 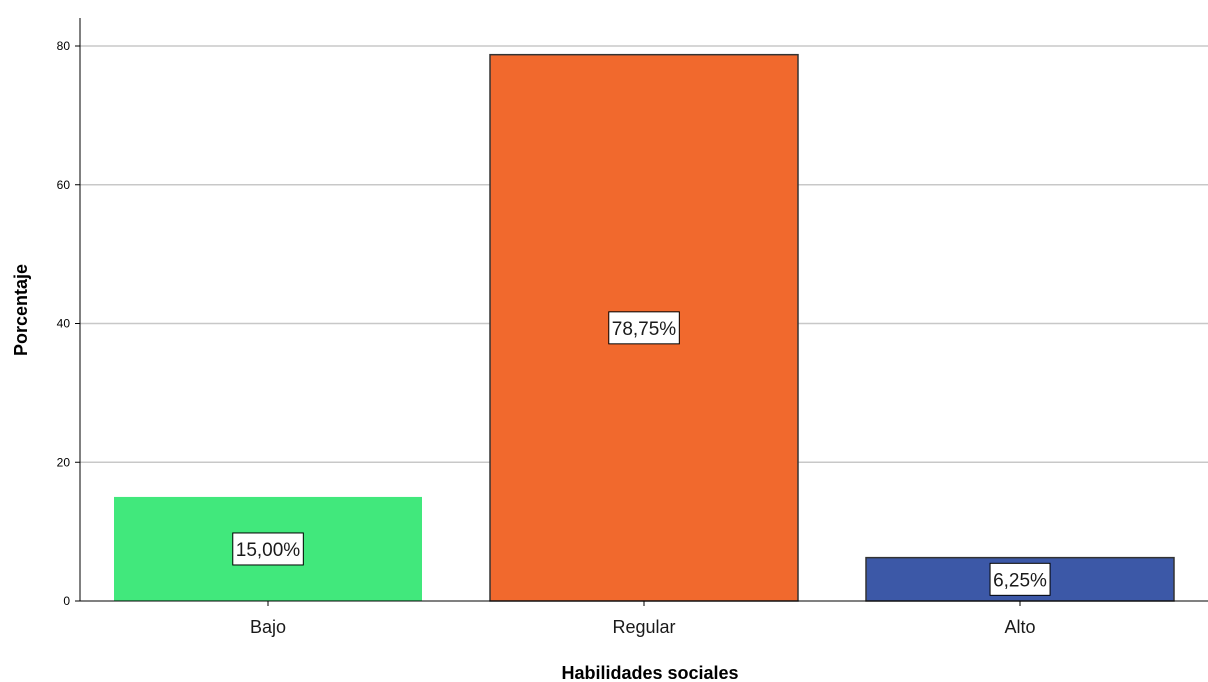 I want to click on x-axis-title: Habilidades sociales, so click(x=649, y=672).